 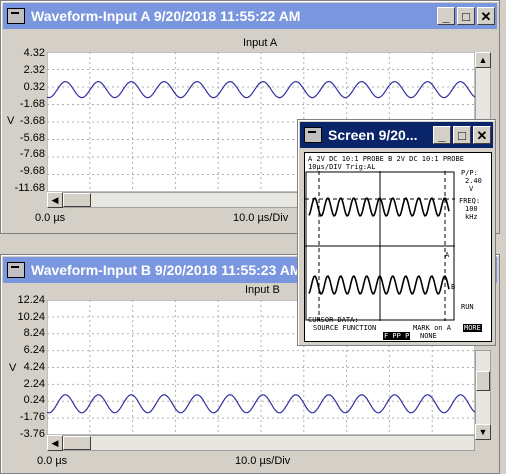 I want to click on lcd-pp-label: P/P:, so click(x=469, y=173).